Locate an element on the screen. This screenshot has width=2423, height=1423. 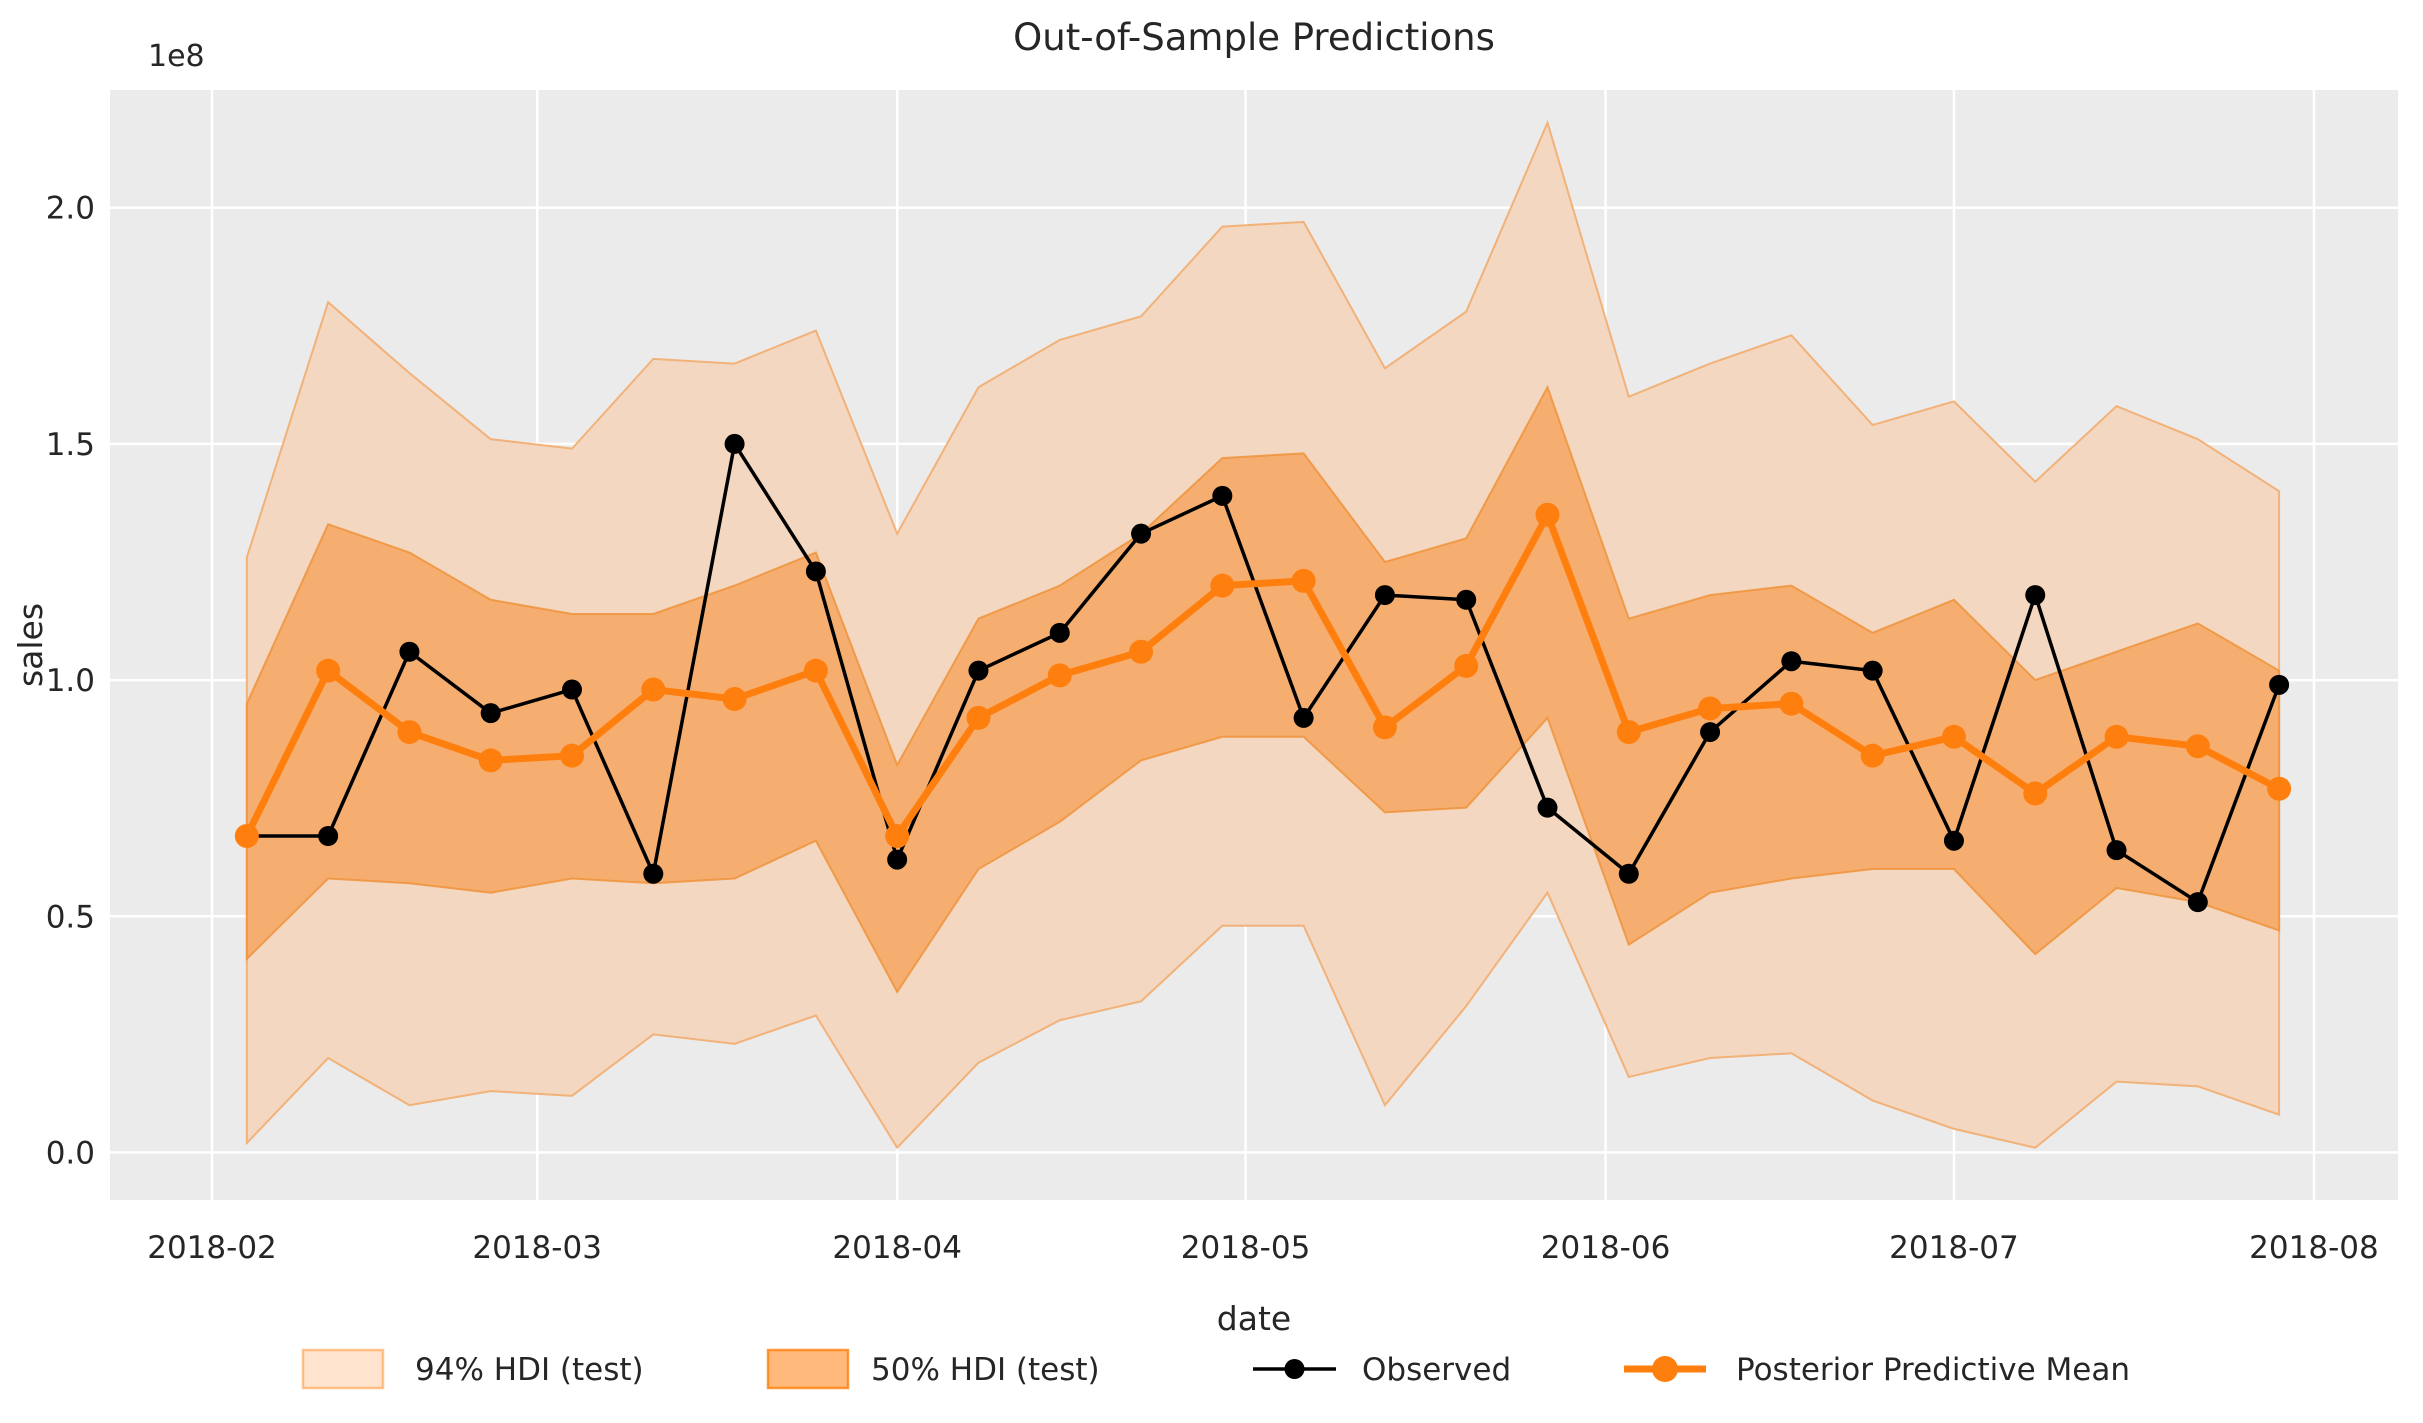
x-tick-label: 2018-04 is located at coordinates (897, 1248).